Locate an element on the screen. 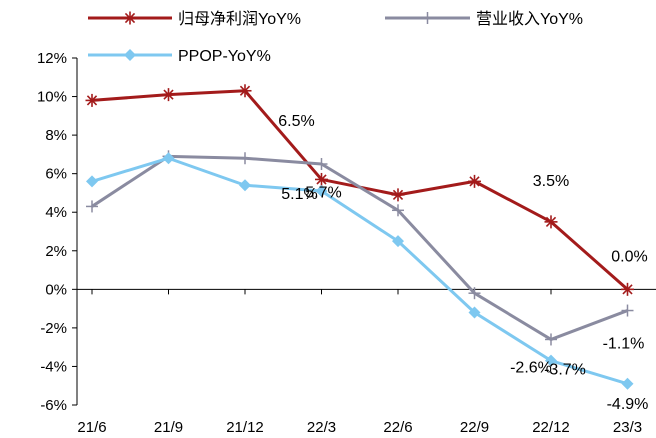  data-label: 3.5% is located at coordinates (551, 181).